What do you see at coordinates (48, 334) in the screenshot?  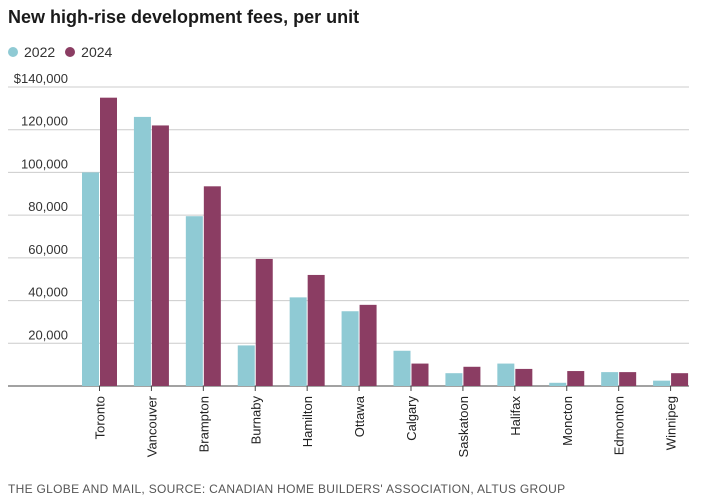 I see `y-tick-label: 20,000` at bounding box center [48, 334].